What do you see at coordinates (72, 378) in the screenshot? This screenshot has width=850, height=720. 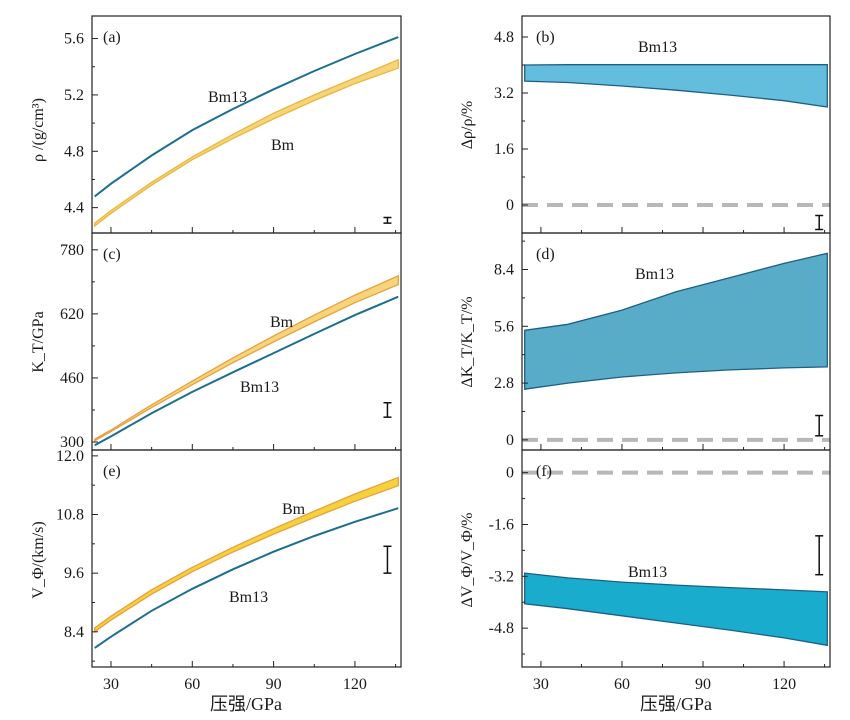 I see `ytick-label: 460` at bounding box center [72, 378].